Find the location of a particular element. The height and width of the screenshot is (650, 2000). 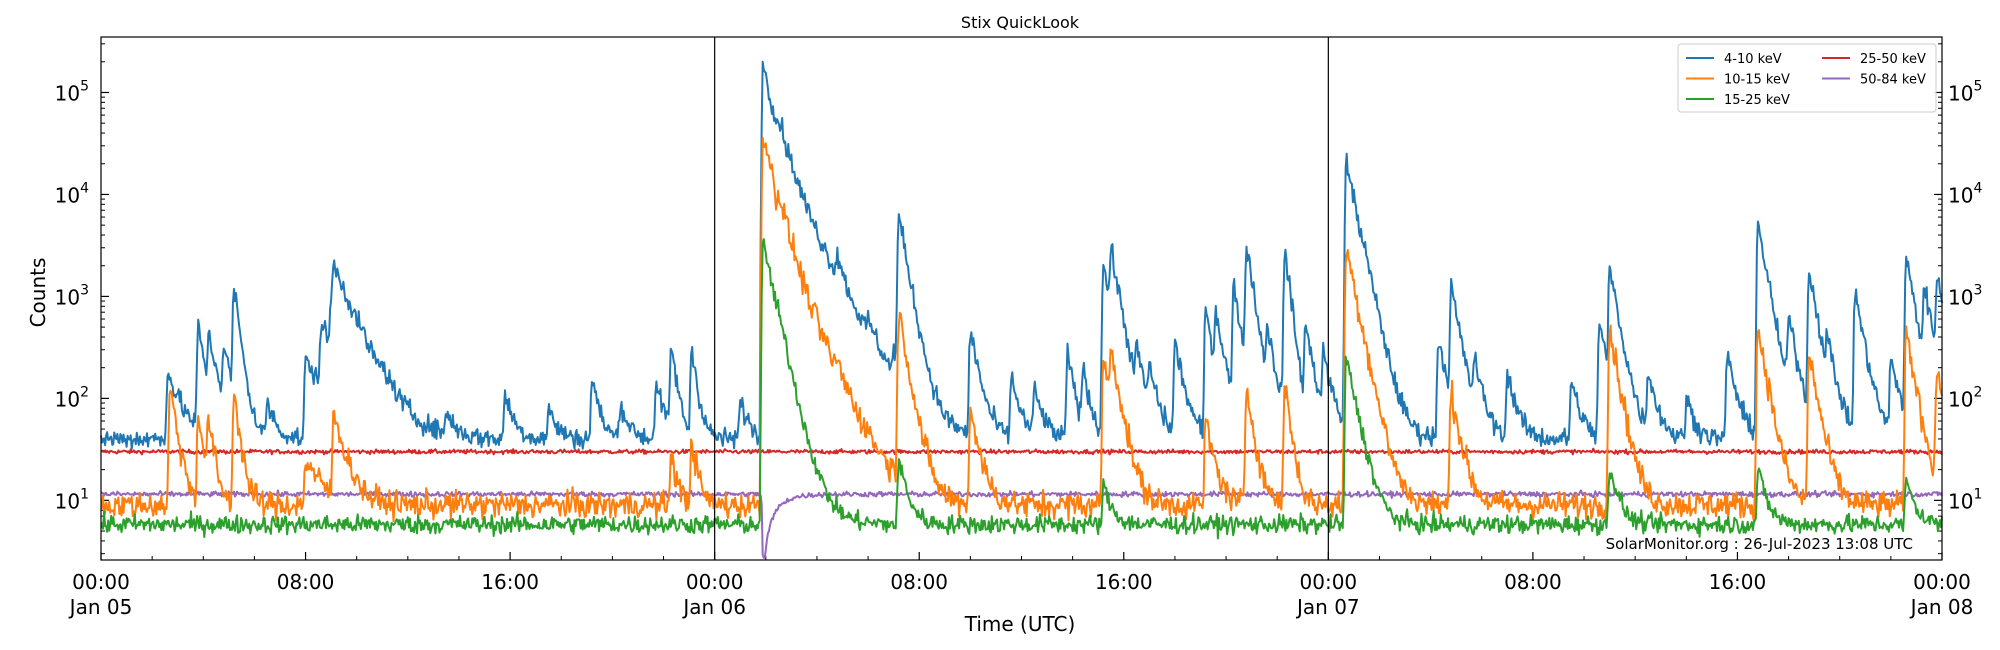

legend-box is located at coordinates (1807, 78).